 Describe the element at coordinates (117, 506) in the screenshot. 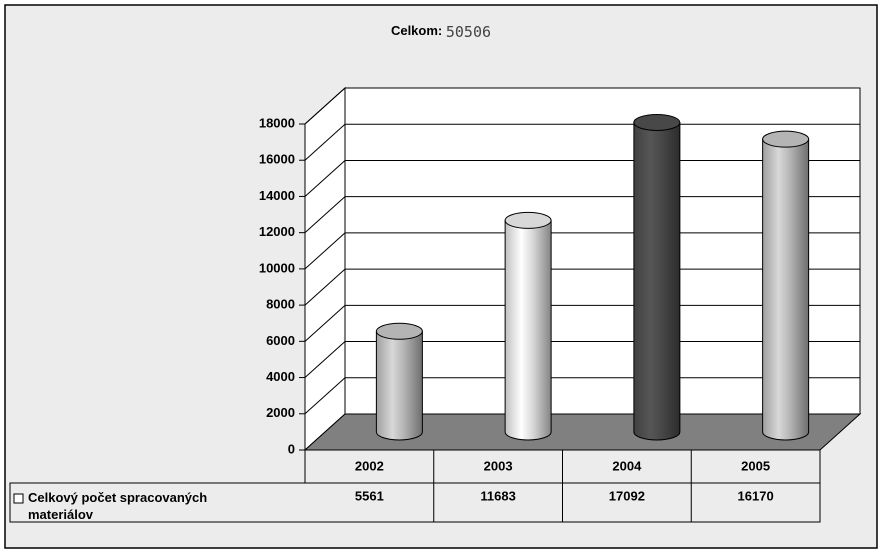

I see `legend-label: Celkový počet spracovaných materiálov` at that location.